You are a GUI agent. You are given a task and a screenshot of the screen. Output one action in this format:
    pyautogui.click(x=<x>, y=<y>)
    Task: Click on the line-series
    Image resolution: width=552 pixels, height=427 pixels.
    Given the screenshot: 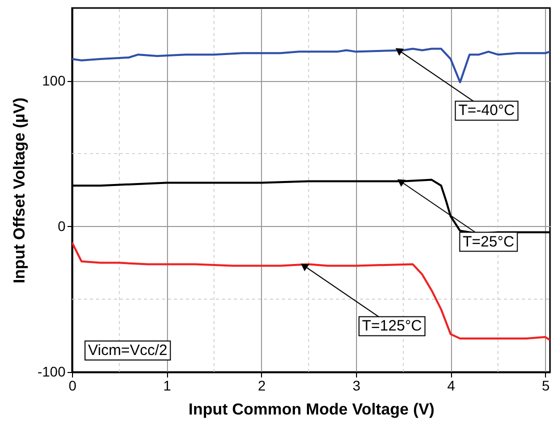 What is the action you would take?
    pyautogui.click(x=311, y=66)
    